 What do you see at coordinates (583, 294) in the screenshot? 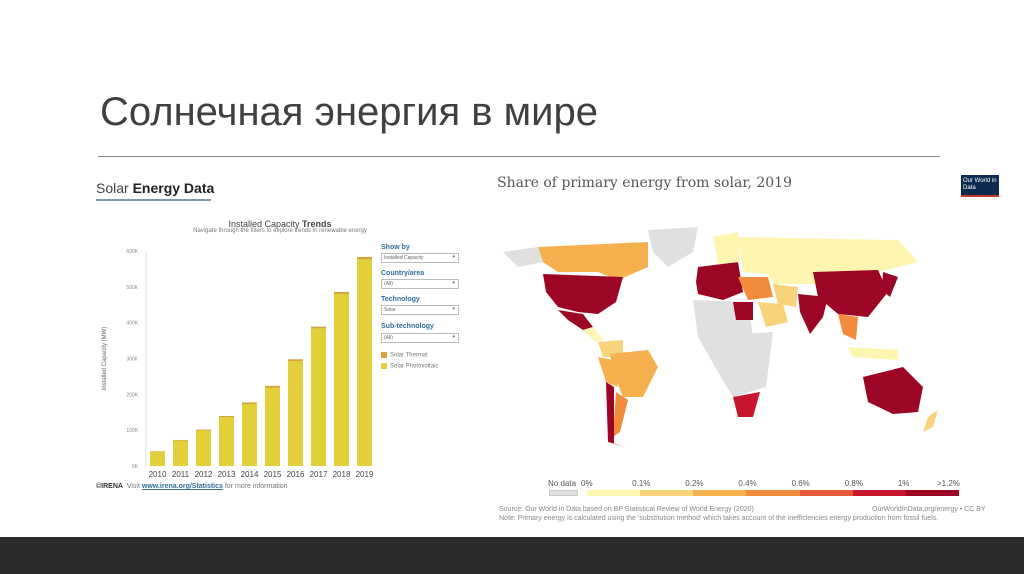
I see `usa` at bounding box center [583, 294].